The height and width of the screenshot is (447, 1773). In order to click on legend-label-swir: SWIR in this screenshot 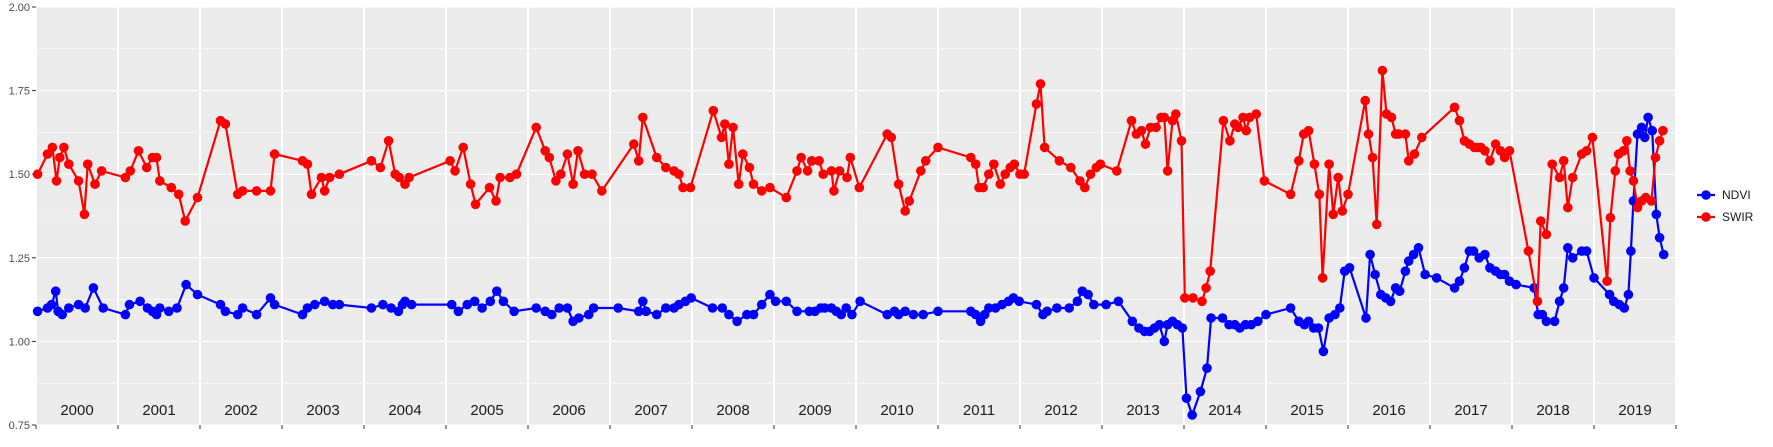, I will do `click(1738, 217)`.